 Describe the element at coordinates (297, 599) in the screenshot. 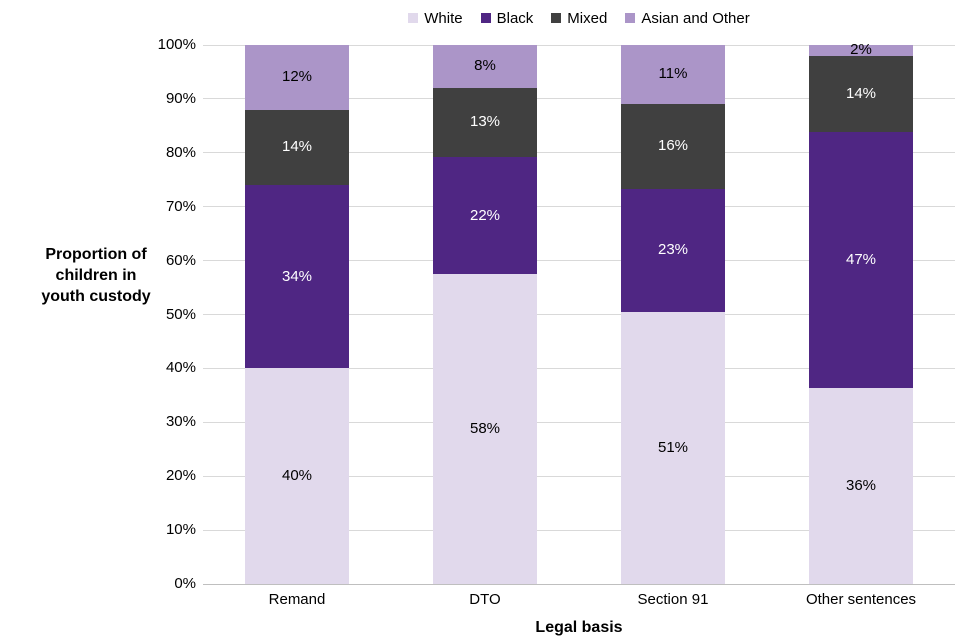

I see `x-category-label: Remand` at that location.